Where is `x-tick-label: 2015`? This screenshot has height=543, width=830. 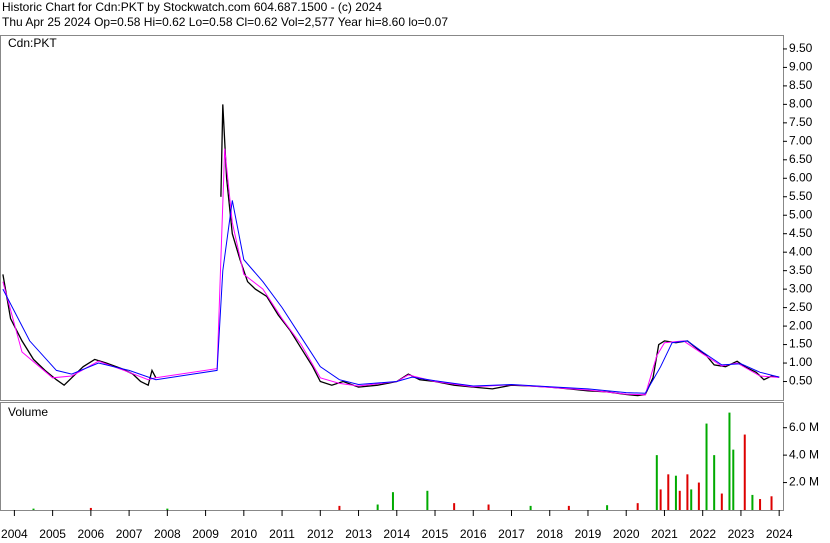
x-tick-label: 2015 is located at coordinates (435, 534).